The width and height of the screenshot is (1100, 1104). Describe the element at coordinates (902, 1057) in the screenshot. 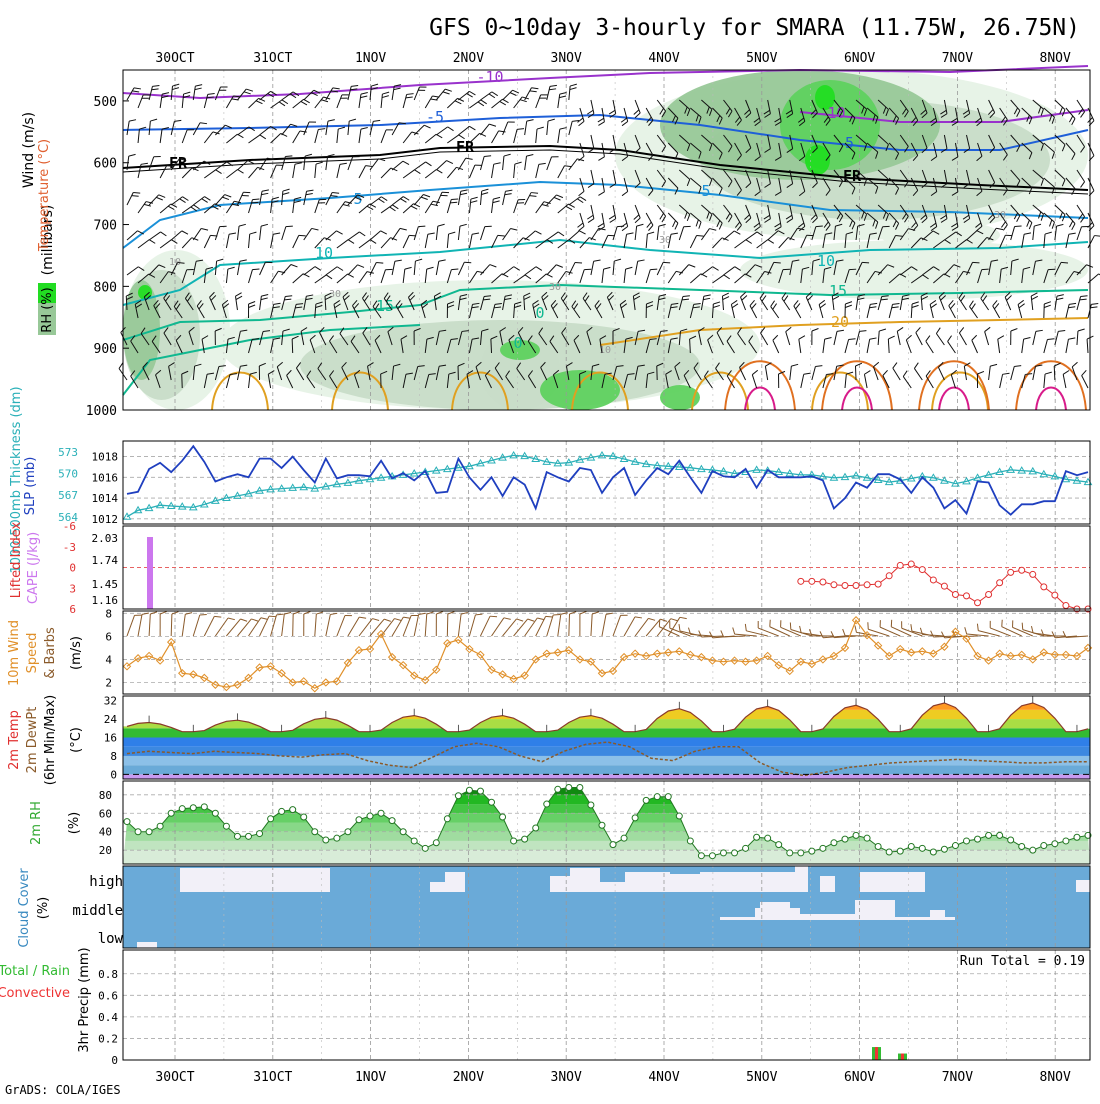

I see `precip-conv-bar` at that location.